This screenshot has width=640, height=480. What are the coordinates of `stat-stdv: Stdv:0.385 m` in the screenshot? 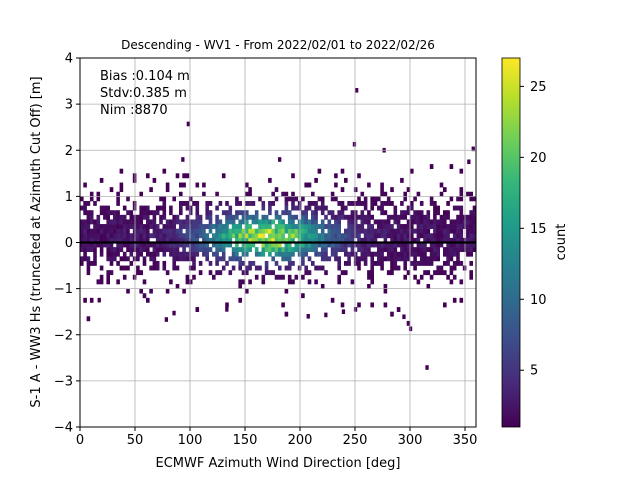 It's located at (143, 93).